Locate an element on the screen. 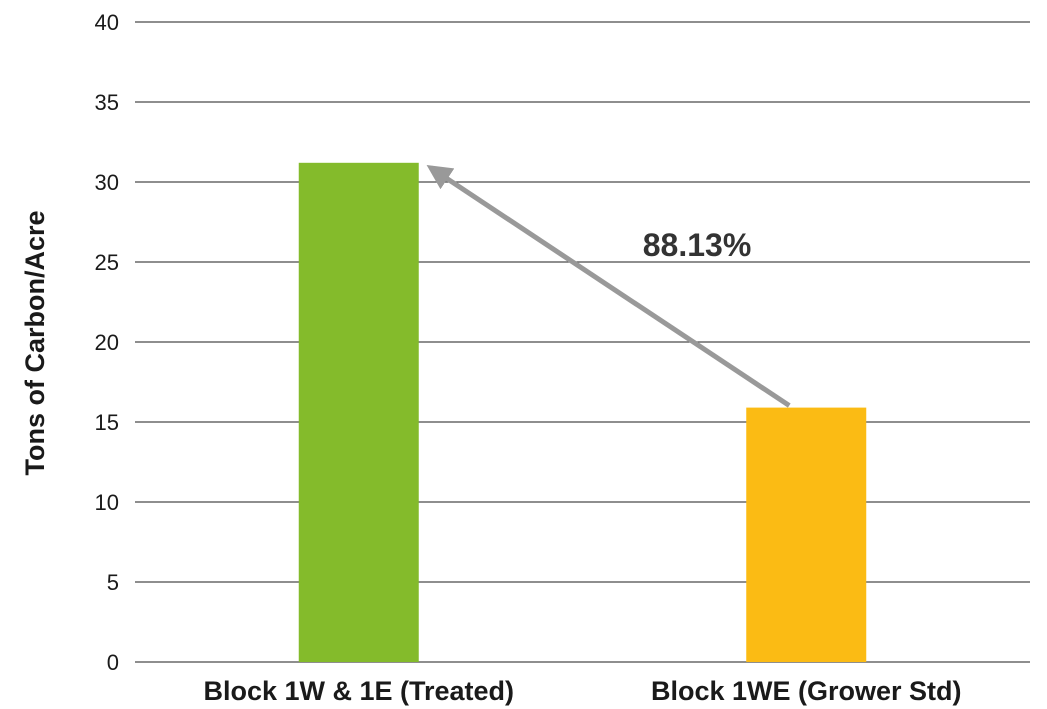 The image size is (1047, 709). annotation-arrow is located at coordinates (608, 286).